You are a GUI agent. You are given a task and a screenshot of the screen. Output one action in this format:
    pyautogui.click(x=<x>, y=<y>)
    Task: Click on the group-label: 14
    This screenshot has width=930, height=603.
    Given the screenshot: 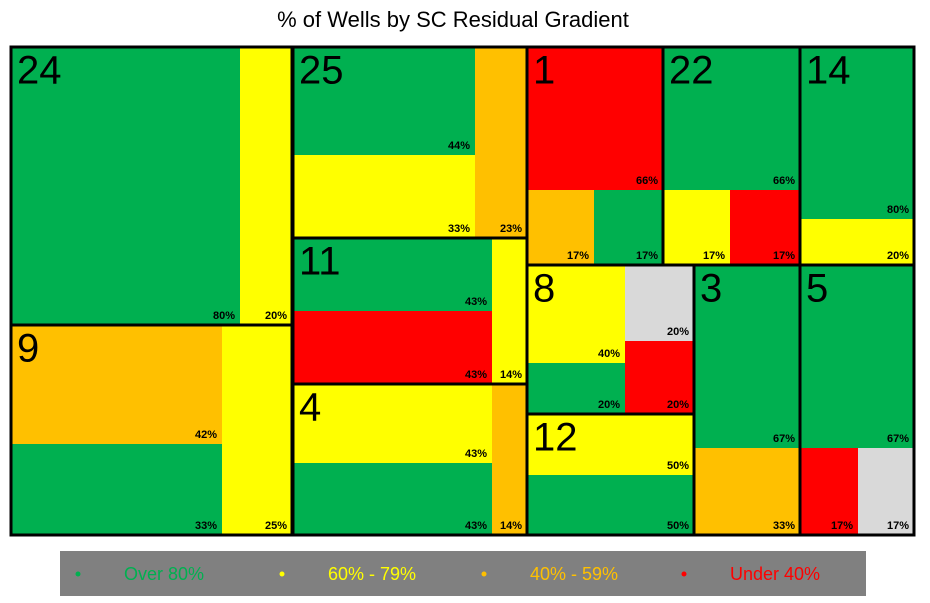 What is the action you would take?
    pyautogui.click(x=828, y=71)
    